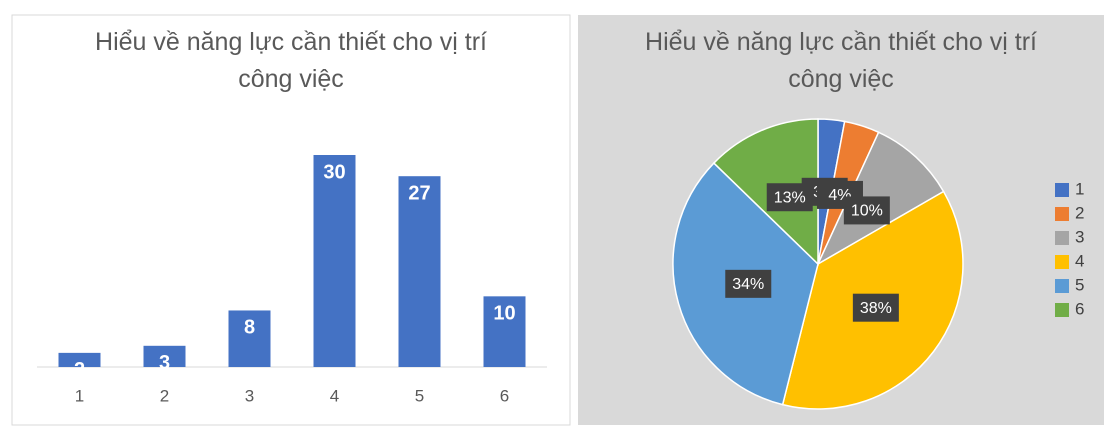 Image resolution: width=1104 pixels, height=430 pixels. Describe the element at coordinates (249, 395) in the screenshot. I see `x-tick-label: 3` at that location.